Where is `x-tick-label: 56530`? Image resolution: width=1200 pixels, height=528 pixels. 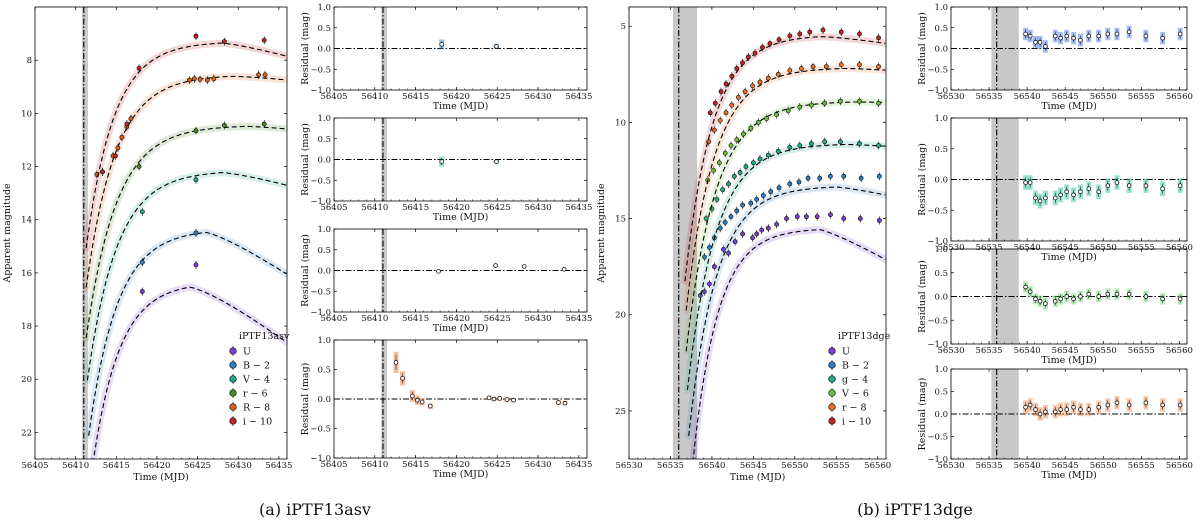
x-tick-label: 56530 is located at coordinates (950, 466).